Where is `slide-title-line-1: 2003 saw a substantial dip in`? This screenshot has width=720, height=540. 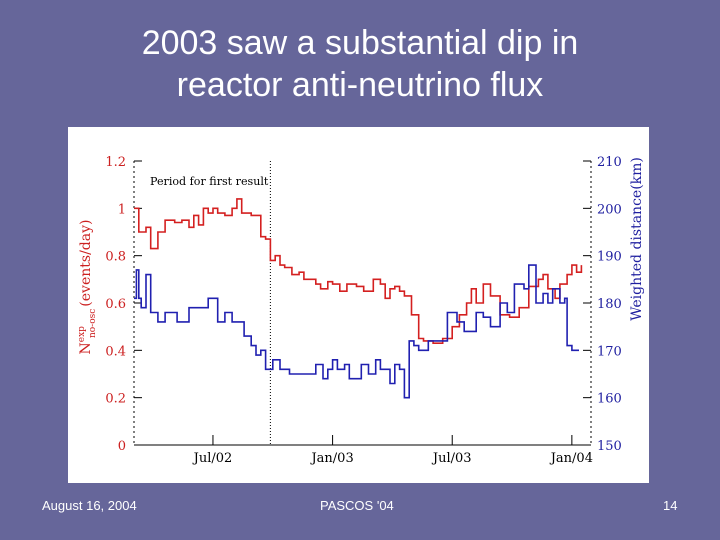
slide-title-line-1: 2003 saw a substantial dip in is located at coordinates (360, 43).